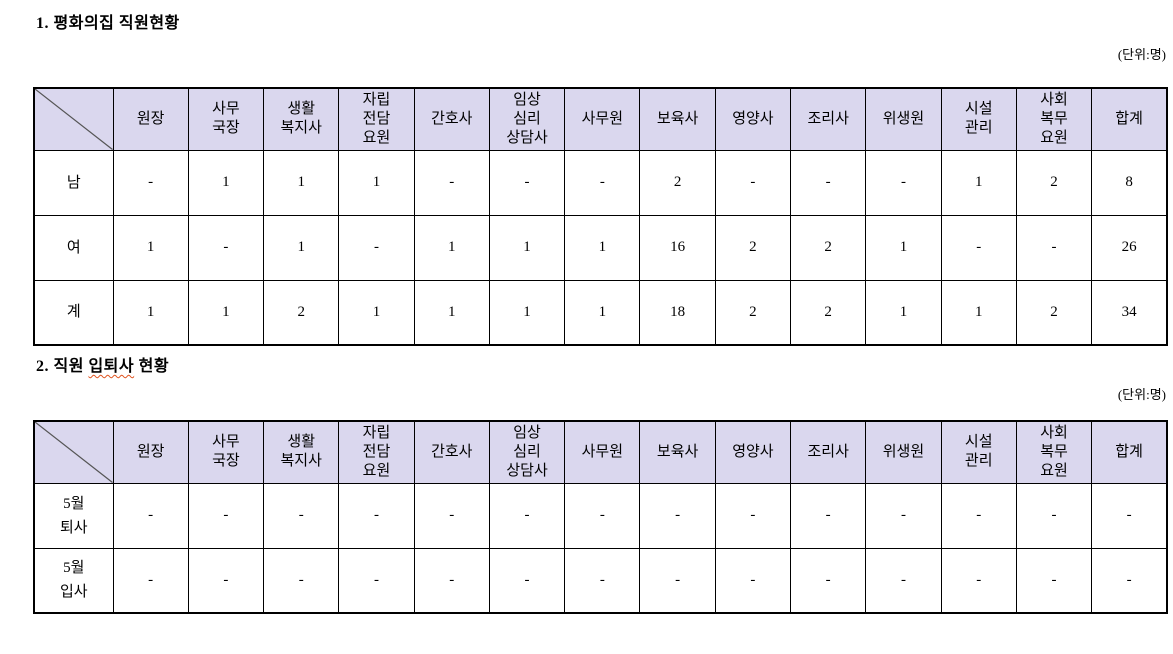 The height and width of the screenshot is (654, 1173). What do you see at coordinates (62, 366) in the screenshot?
I see `section-2-title-prefix: 2. 직원` at bounding box center [62, 366].